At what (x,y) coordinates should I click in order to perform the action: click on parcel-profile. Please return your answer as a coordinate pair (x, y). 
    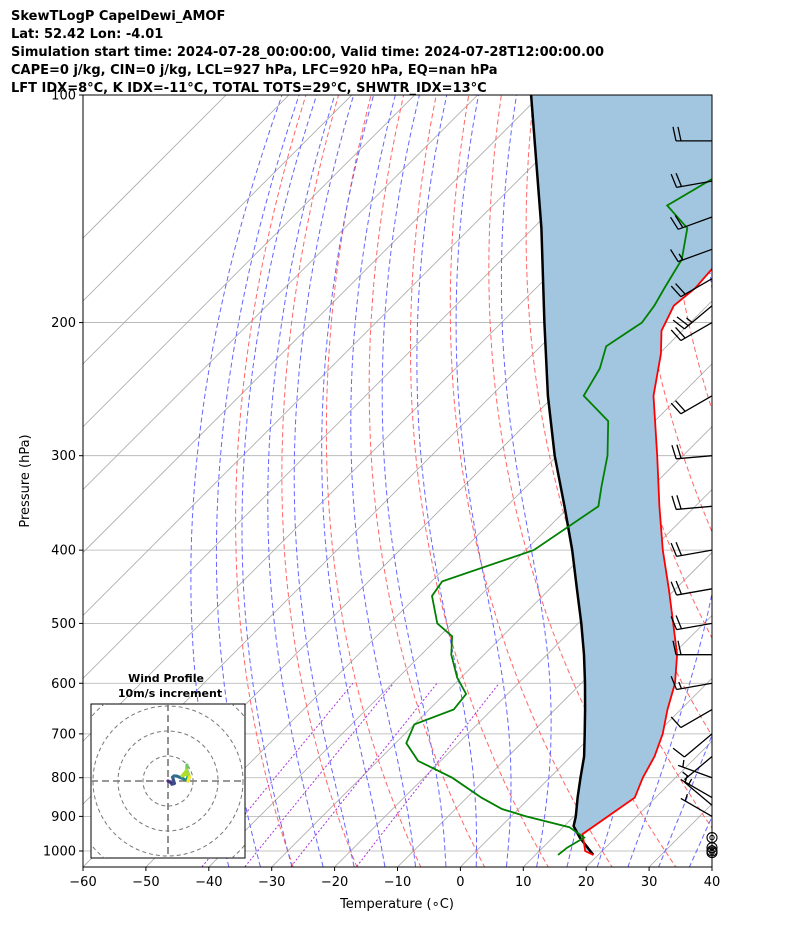
    Looking at the image, I should click on (562, 475).